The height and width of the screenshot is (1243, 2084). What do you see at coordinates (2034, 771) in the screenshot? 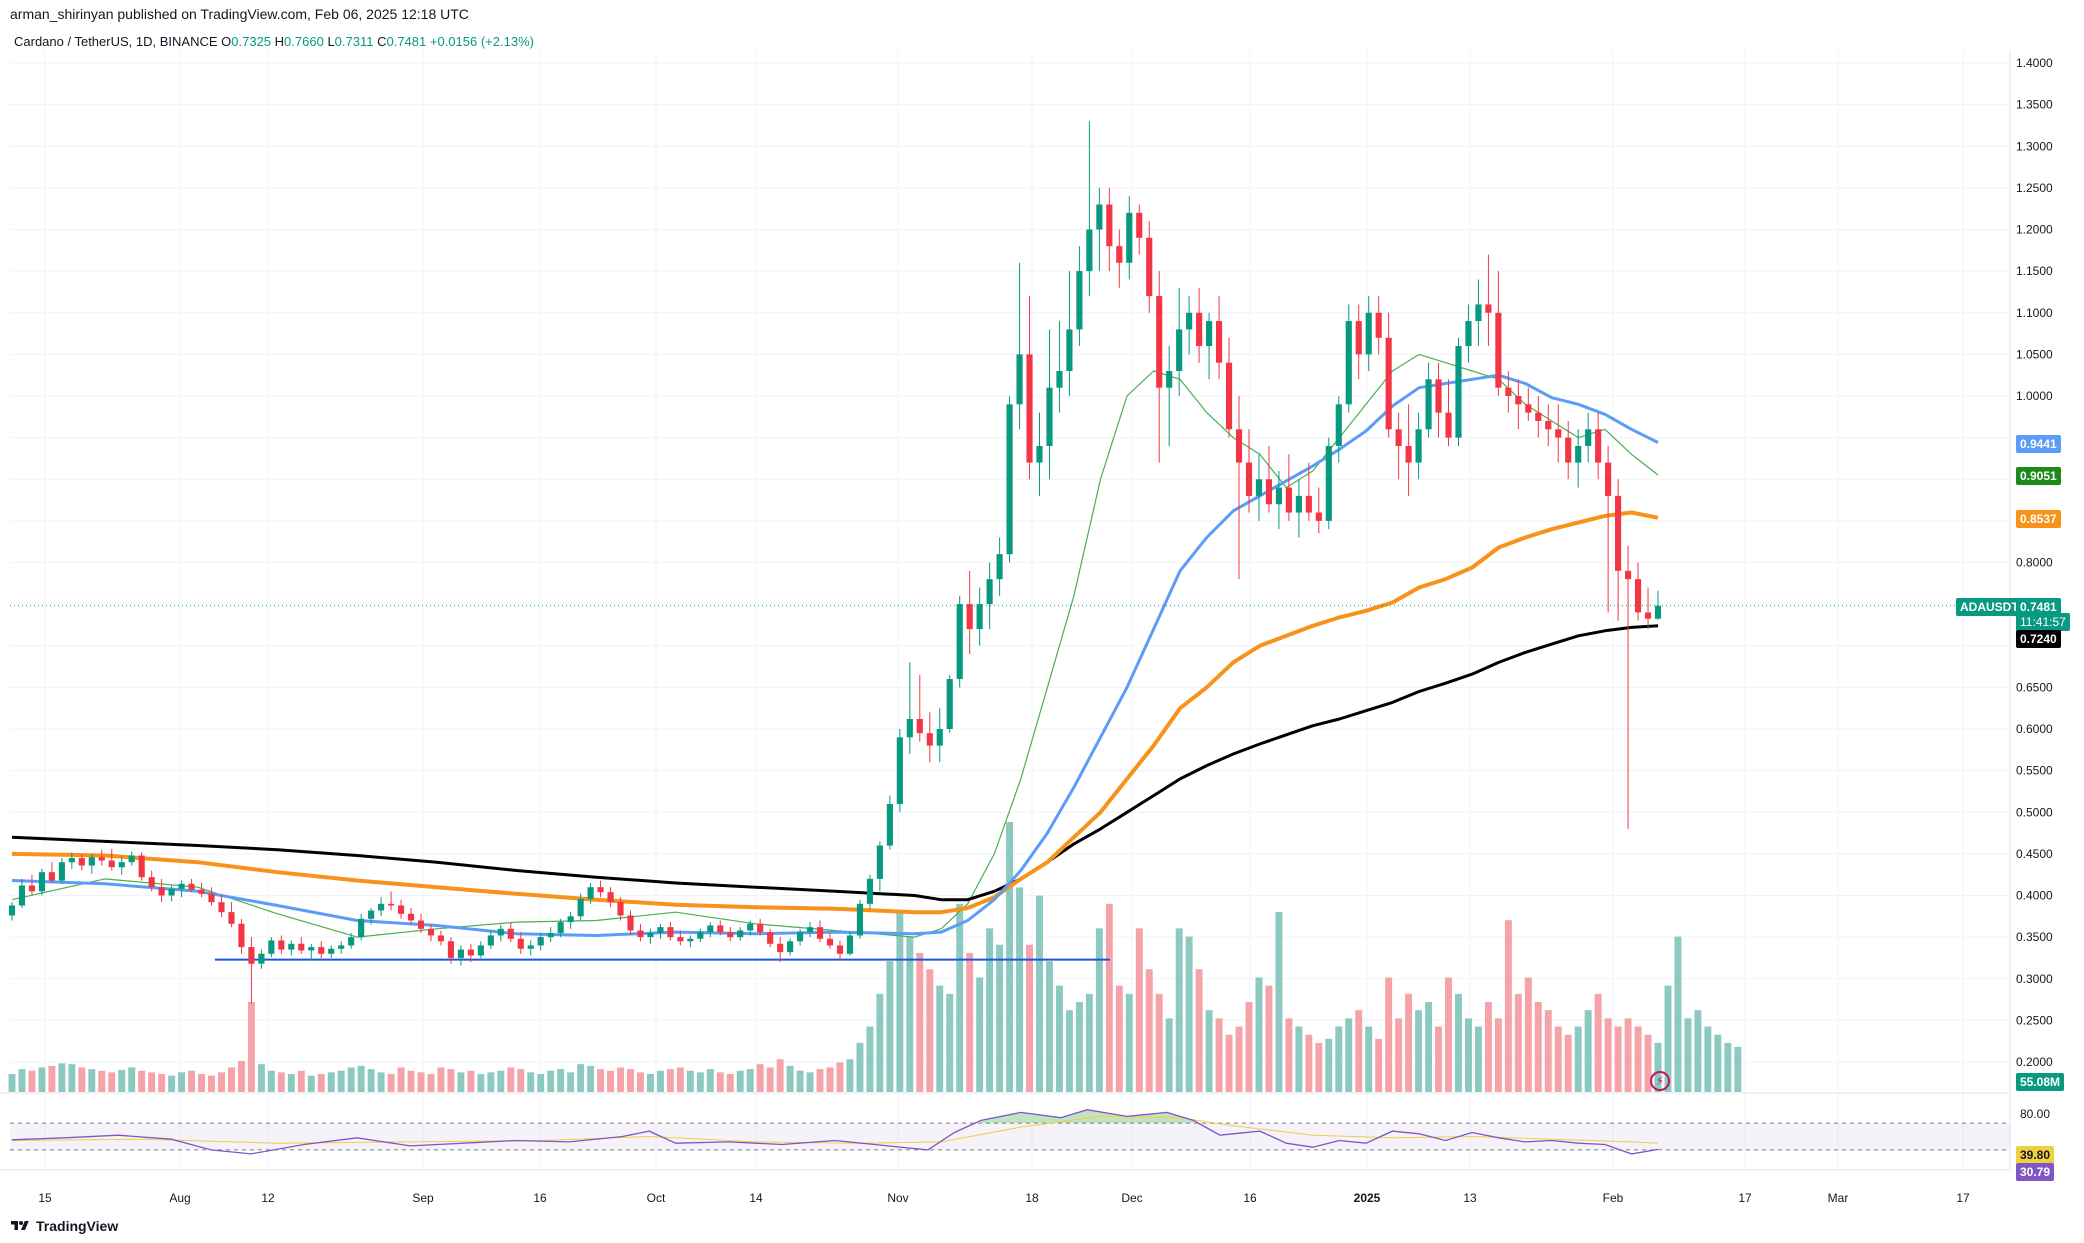
I see `price-tick-label: 0.5500` at bounding box center [2034, 771].